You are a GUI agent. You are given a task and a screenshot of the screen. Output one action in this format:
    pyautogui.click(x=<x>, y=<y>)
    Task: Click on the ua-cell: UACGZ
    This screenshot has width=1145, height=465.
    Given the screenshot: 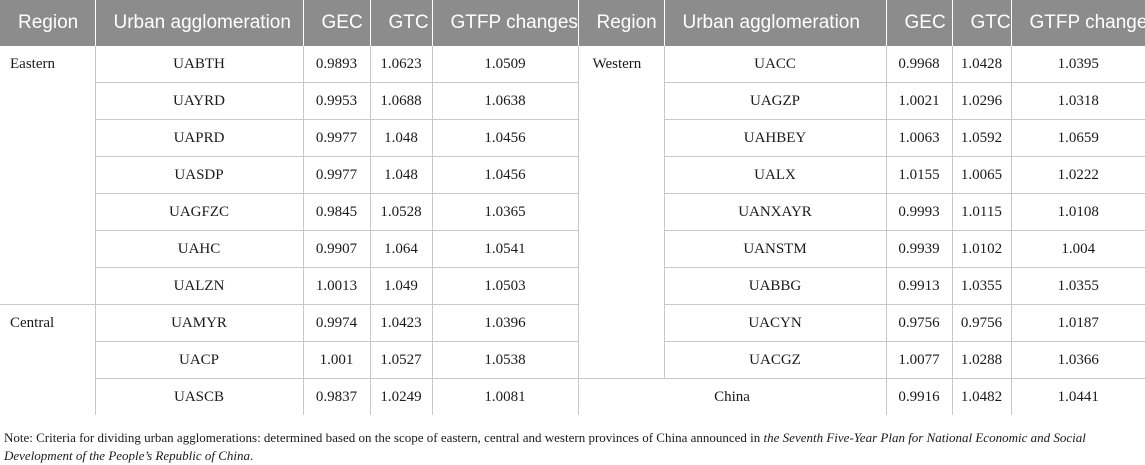 What is the action you would take?
    pyautogui.click(x=775, y=360)
    